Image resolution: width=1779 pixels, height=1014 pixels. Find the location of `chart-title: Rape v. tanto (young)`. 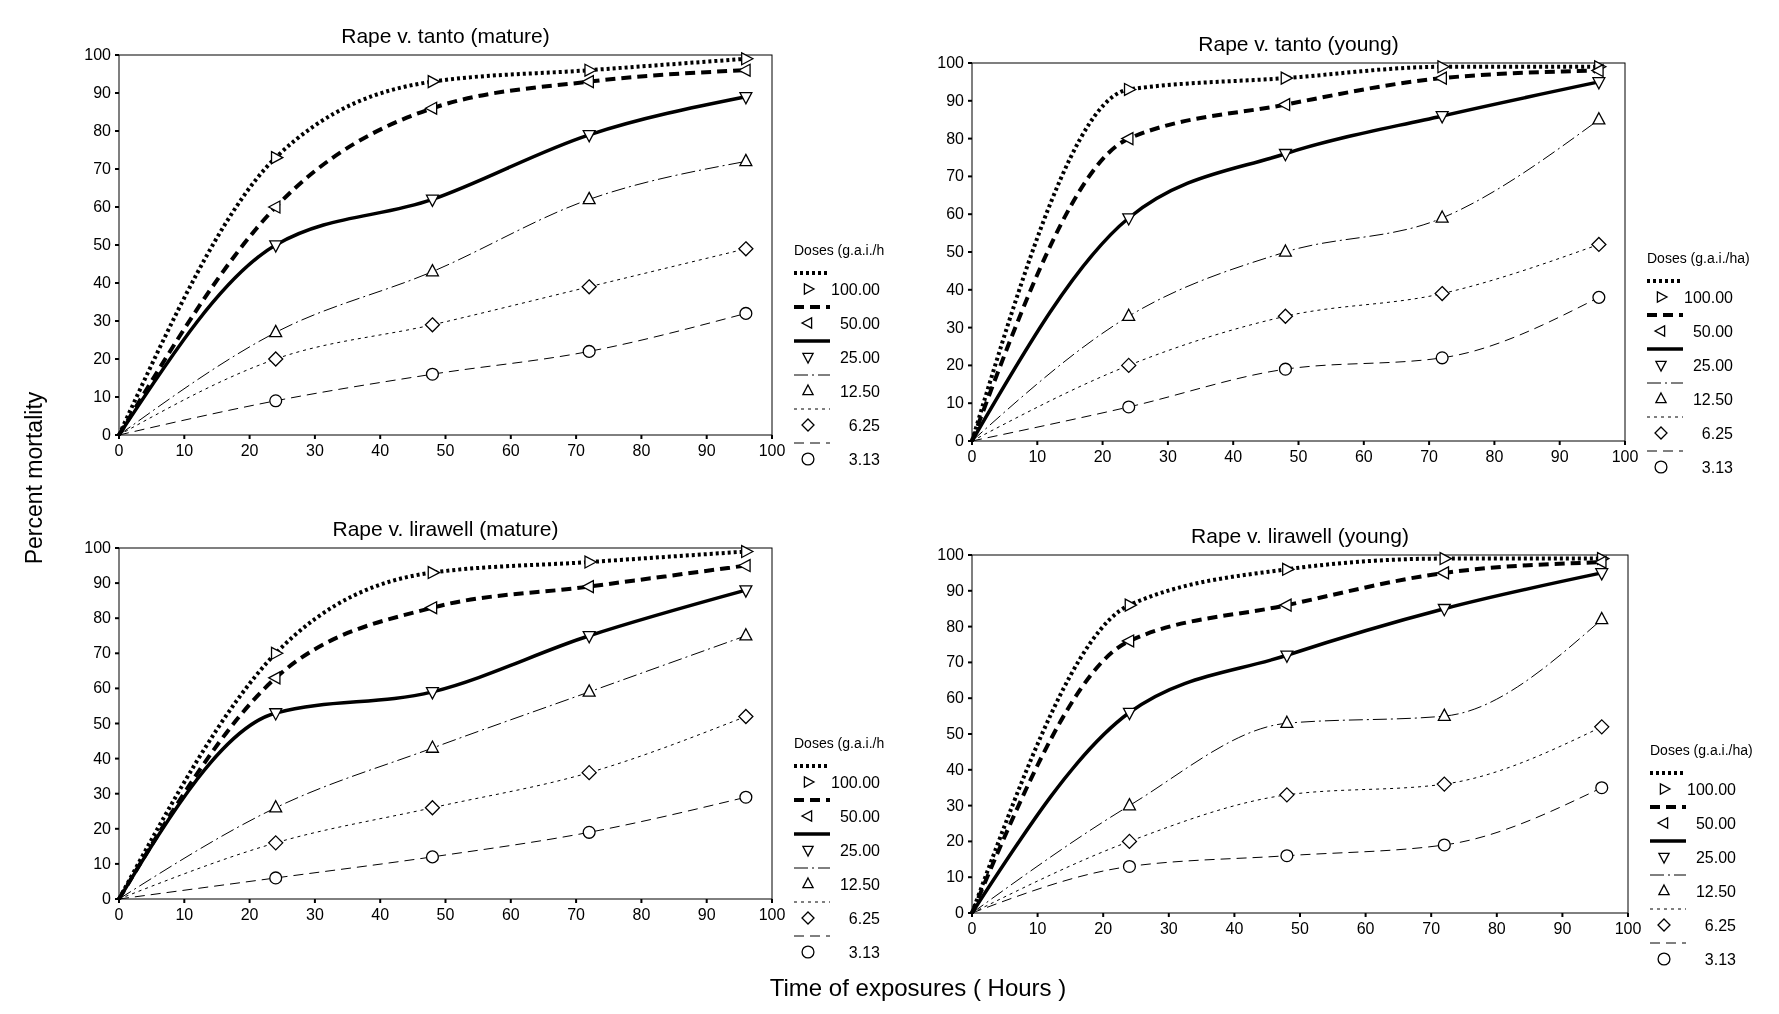

chart-title: Rape v. tanto (young) is located at coordinates (1298, 43).